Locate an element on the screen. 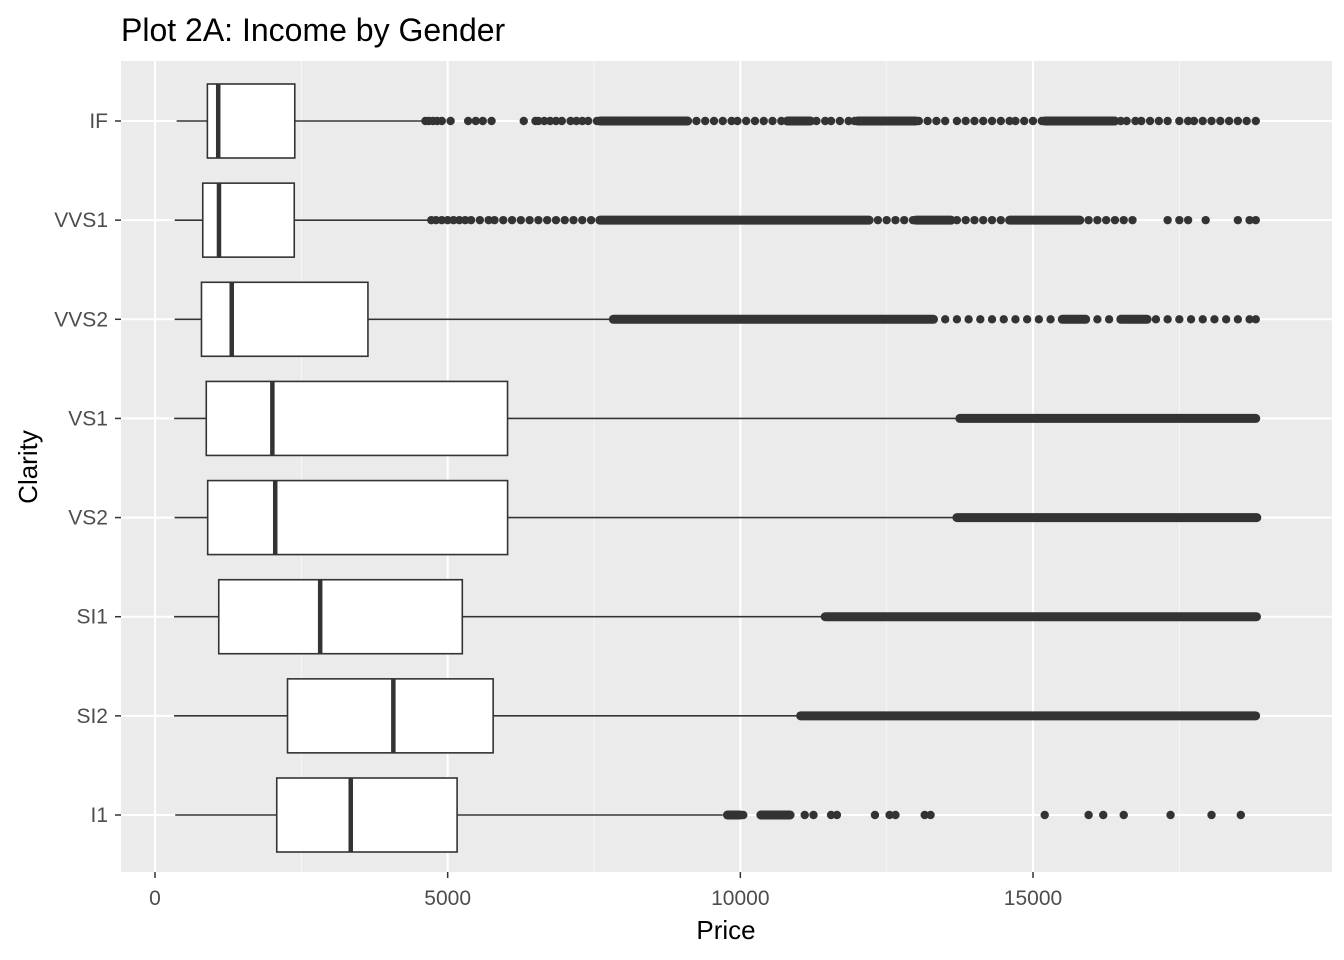  x-tick-label: 10000 is located at coordinates (740, 898).